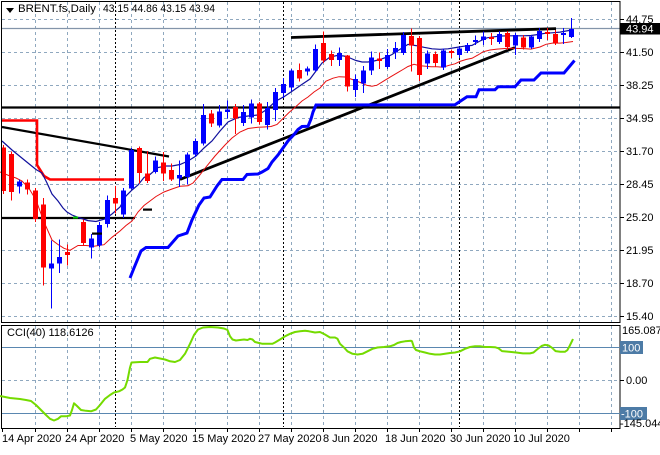 This screenshot has width=660, height=455. What do you see at coordinates (158, 439) in the screenshot?
I see `svg-text: 5 May 2020` at bounding box center [158, 439].